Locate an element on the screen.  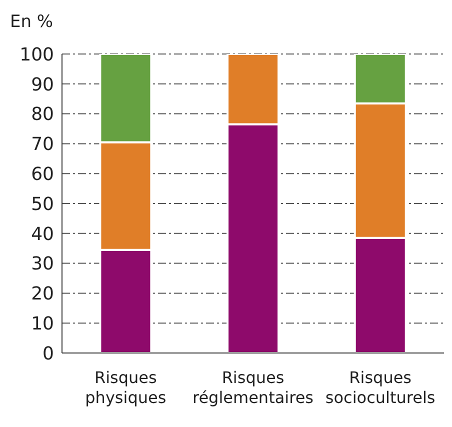
y-tick-label: 70 is located at coordinates (42, 145).